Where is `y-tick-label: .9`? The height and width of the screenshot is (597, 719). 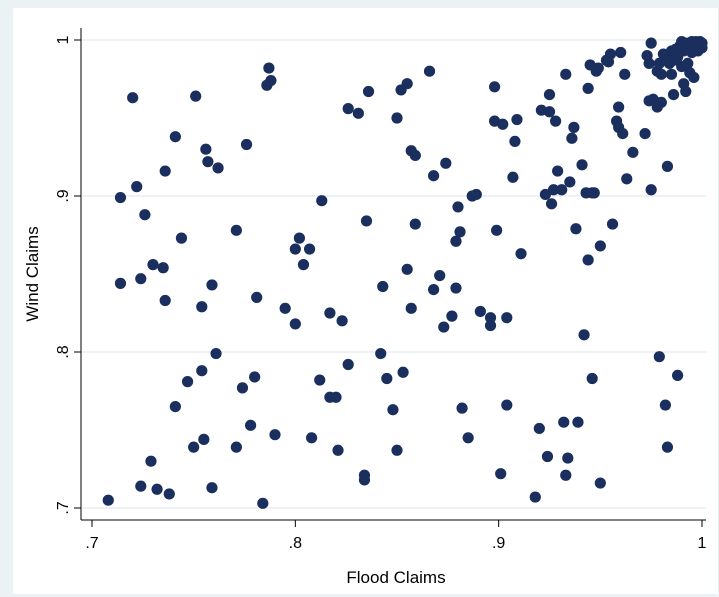
y-tick-label: .9 is located at coordinates (63, 195).